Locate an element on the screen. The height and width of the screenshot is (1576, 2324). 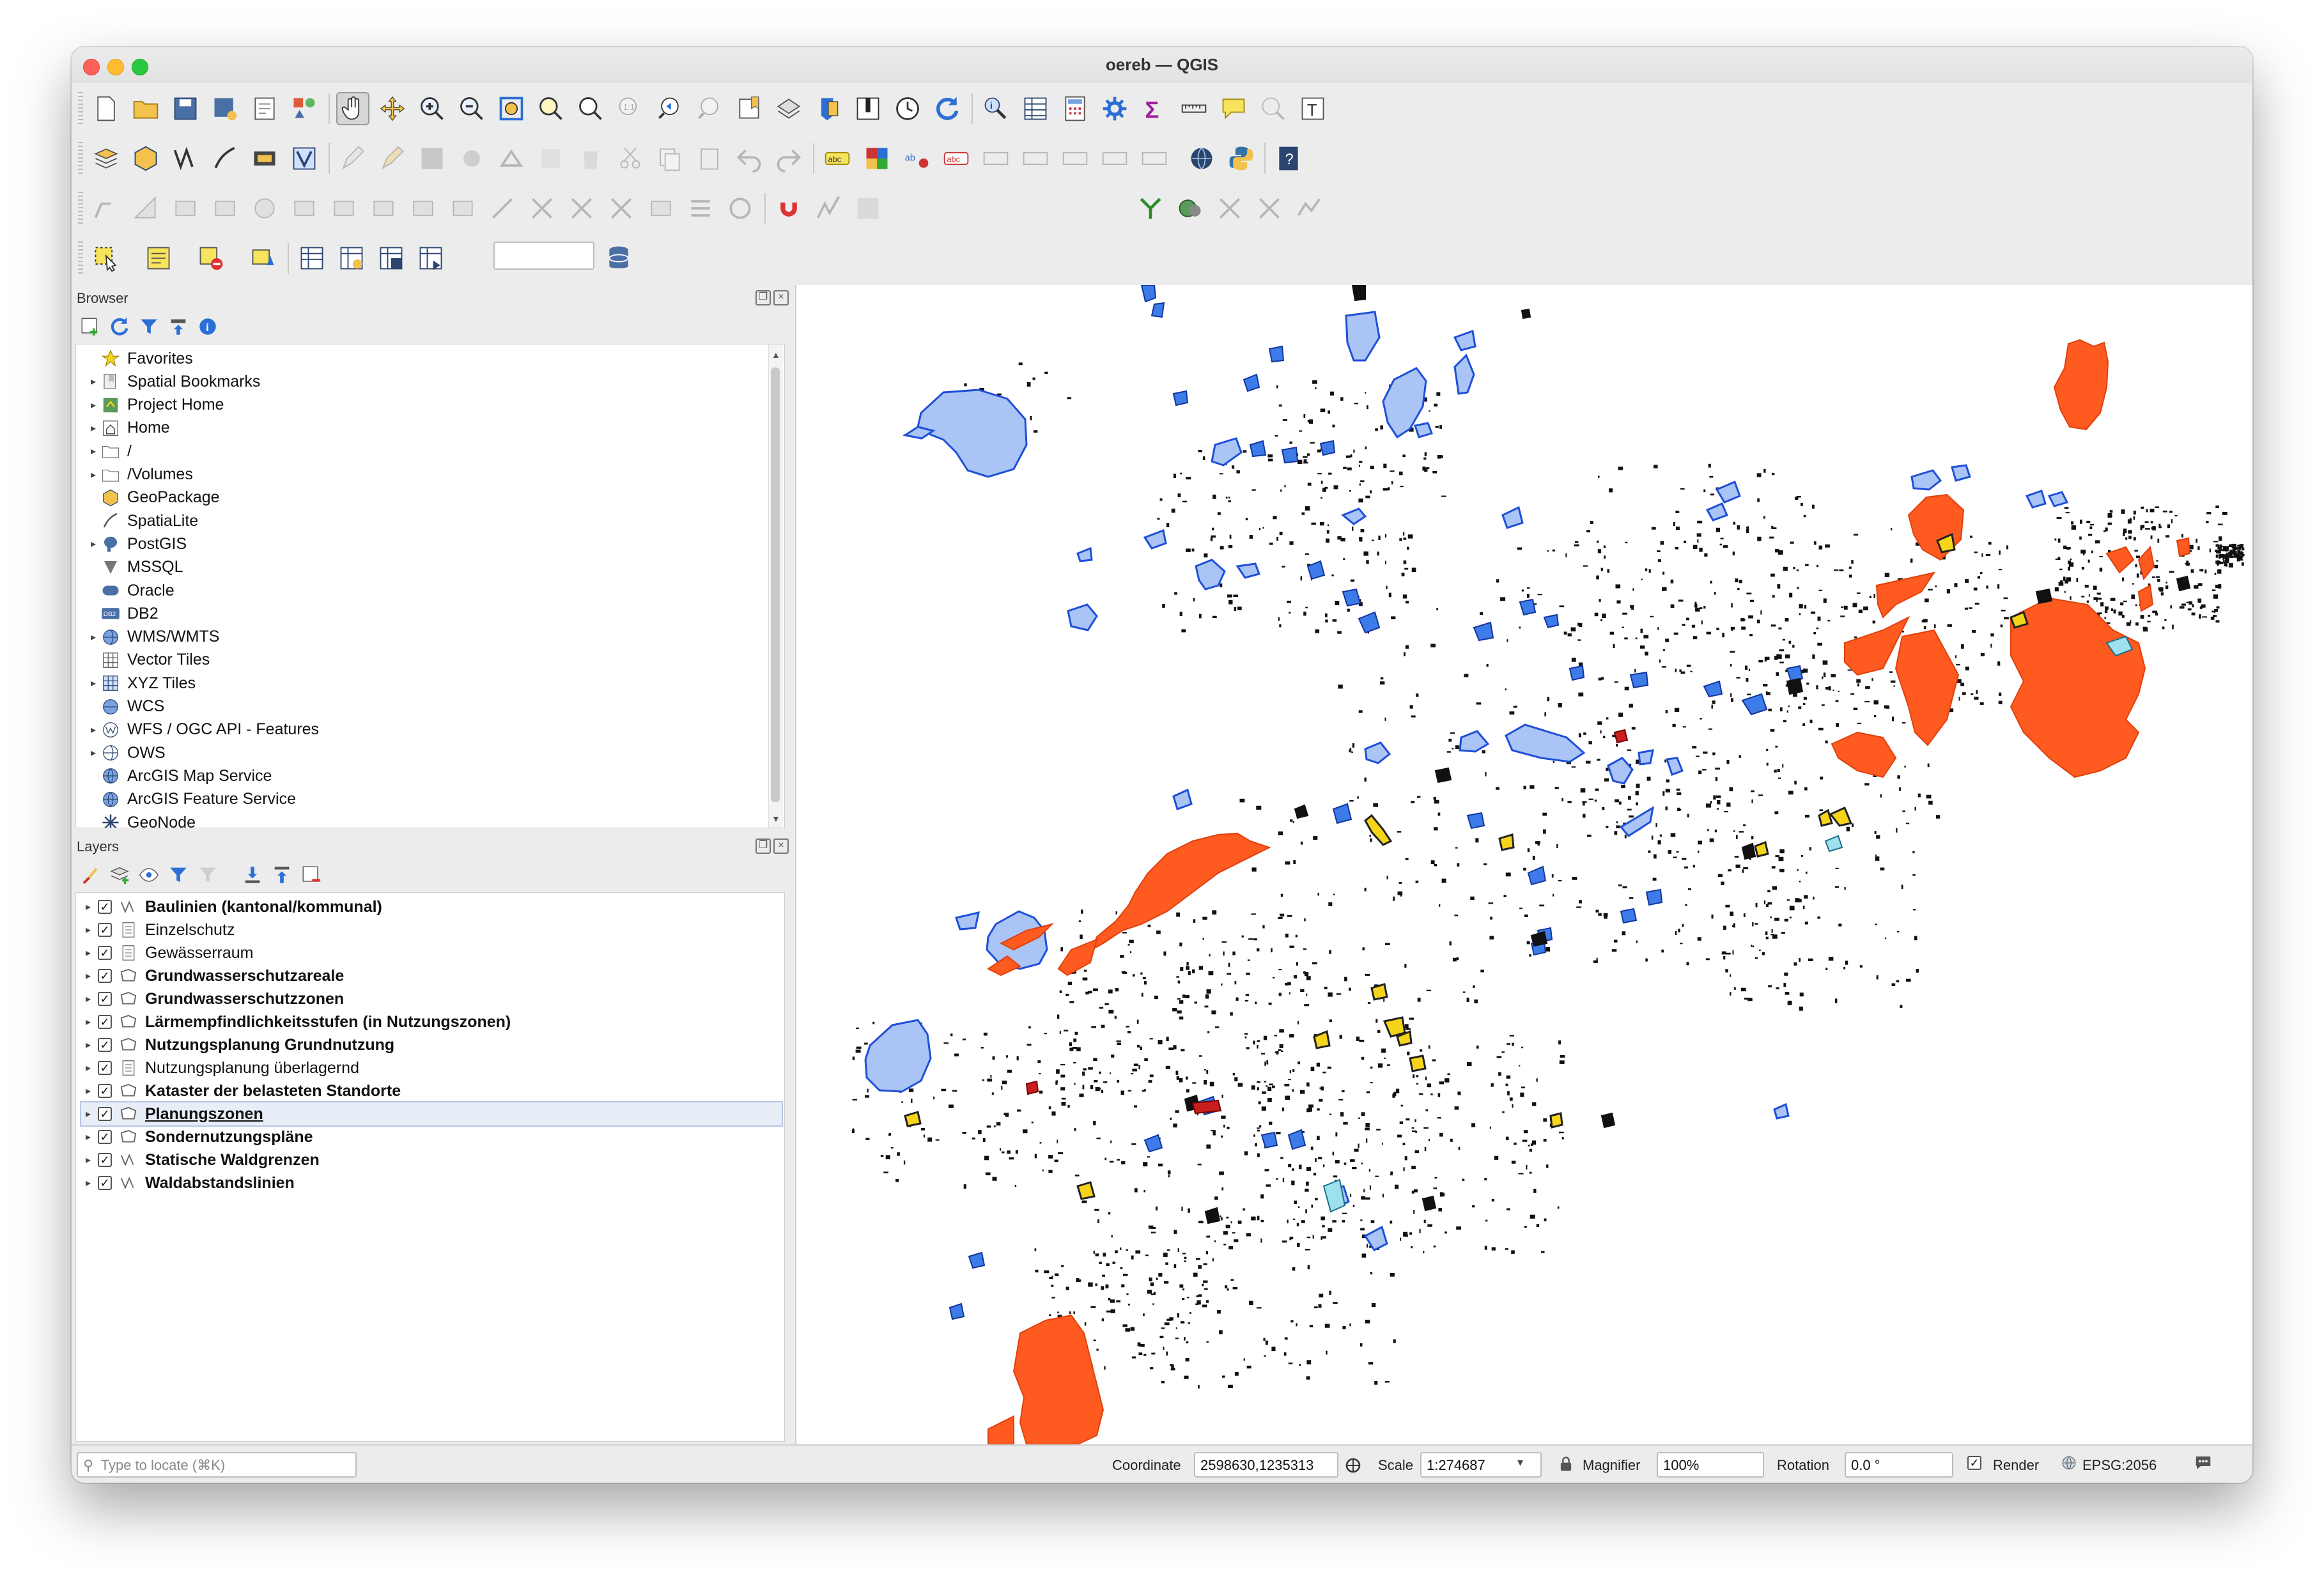
browser-item: Oracle is located at coordinates (130, 590).